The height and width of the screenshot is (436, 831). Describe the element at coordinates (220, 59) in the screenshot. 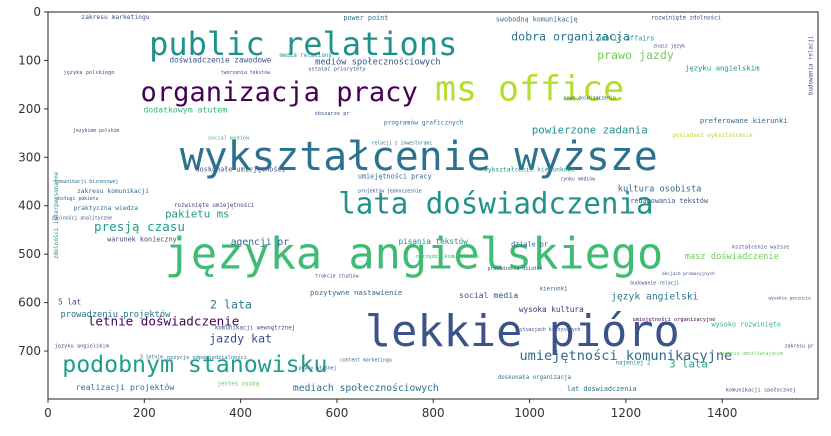

I see `word-12: doświadczenie zawodowe` at that location.